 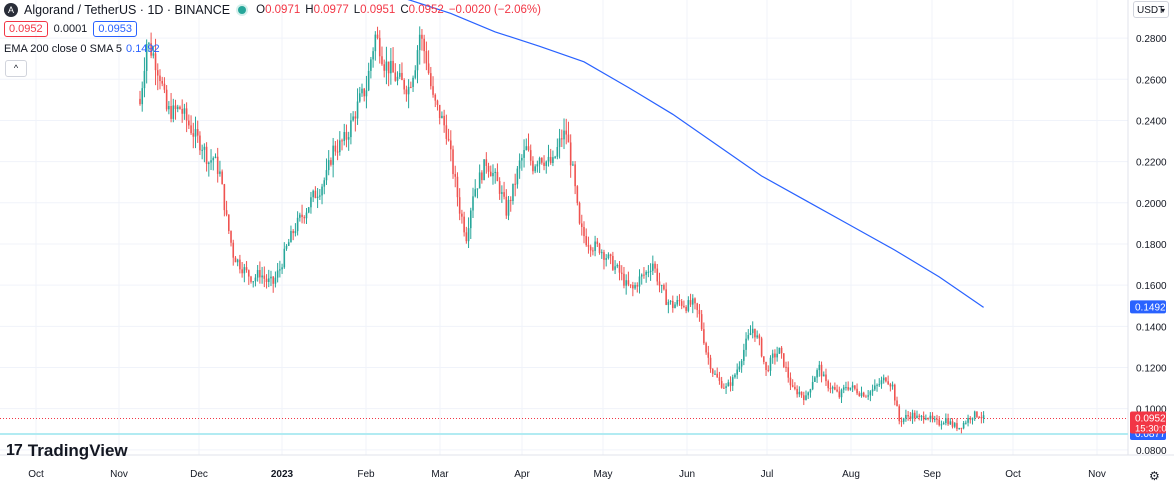 What do you see at coordinates (1150, 434) in the screenshot?
I see `price-badge-label: 0.0877` at bounding box center [1150, 434].